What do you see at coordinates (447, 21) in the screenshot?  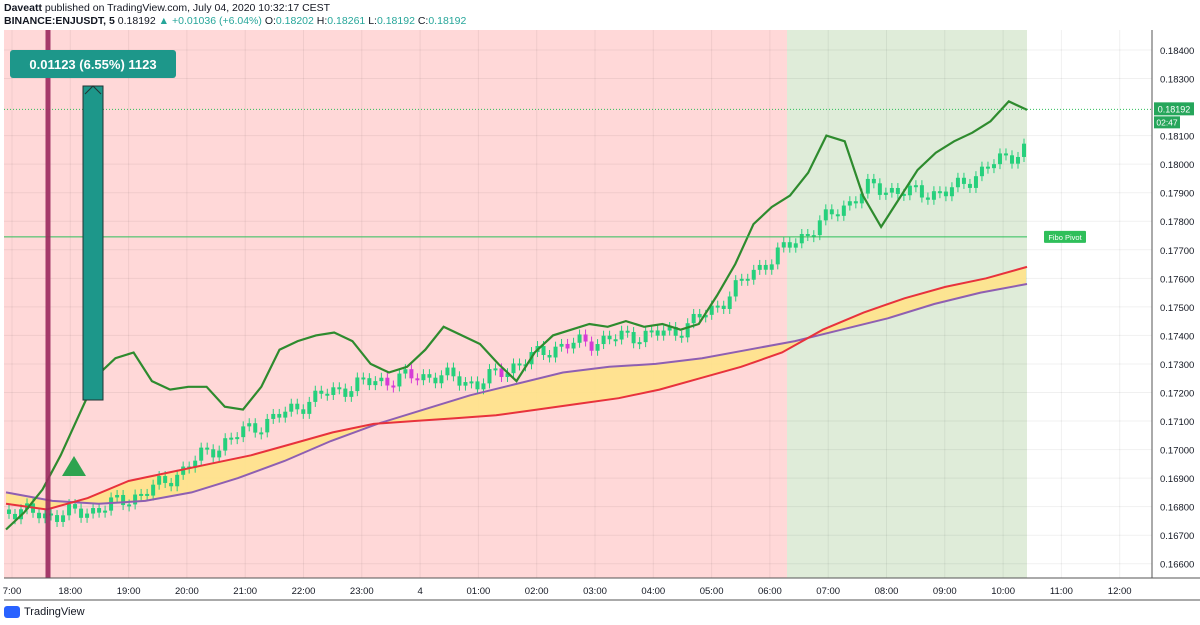 I see `close-value: 0.18192` at bounding box center [447, 21].